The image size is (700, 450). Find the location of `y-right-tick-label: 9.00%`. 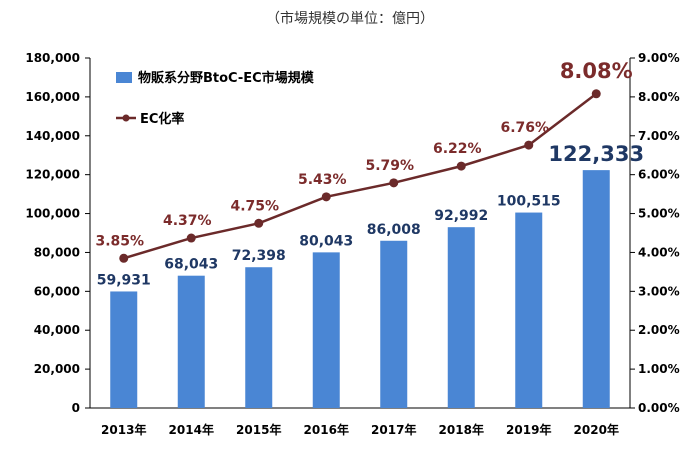

y-right-tick-label: 9.00% is located at coordinates (659, 58).